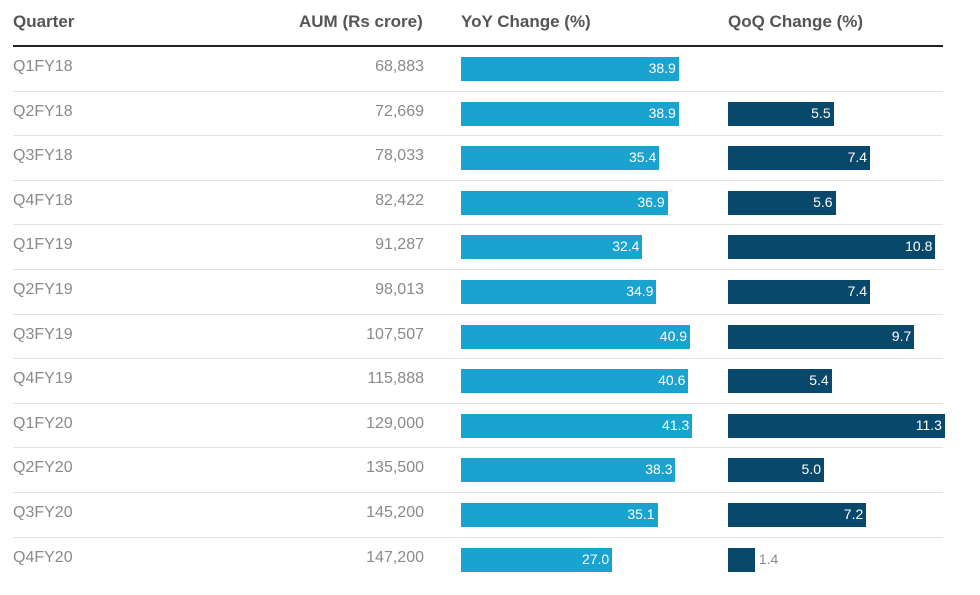 This screenshot has height=595, width=980. What do you see at coordinates (399, 245) in the screenshot?
I see `aum-cell: 91,287` at bounding box center [399, 245].